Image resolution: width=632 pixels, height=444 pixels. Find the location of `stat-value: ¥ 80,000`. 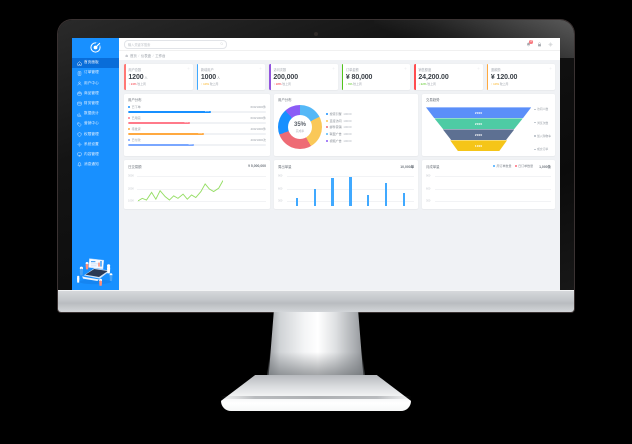

stat-value: ¥ 80,000 is located at coordinates (376, 77).